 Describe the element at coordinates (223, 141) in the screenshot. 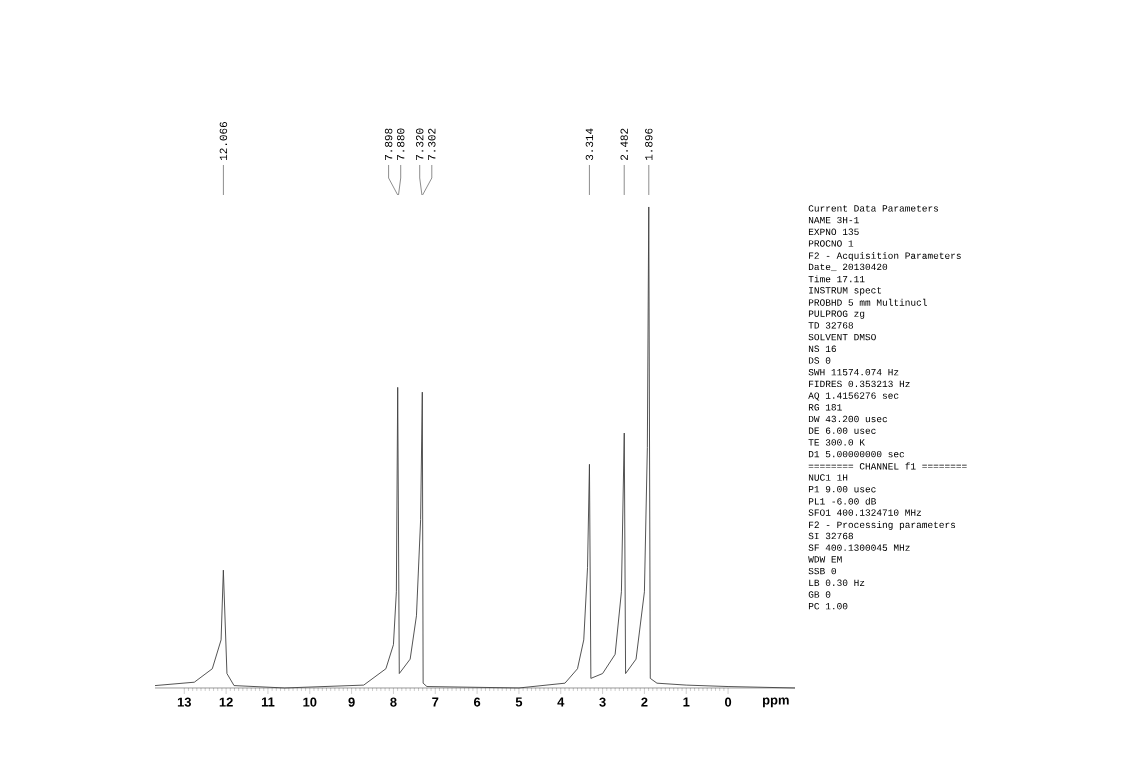

I see `annotation: 12.066` at that location.